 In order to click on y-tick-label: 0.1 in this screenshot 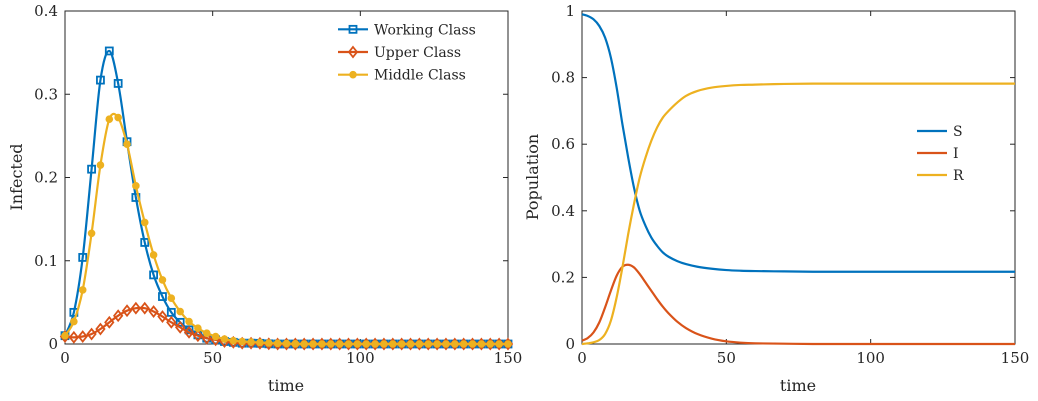, I will do `click(46, 261)`.